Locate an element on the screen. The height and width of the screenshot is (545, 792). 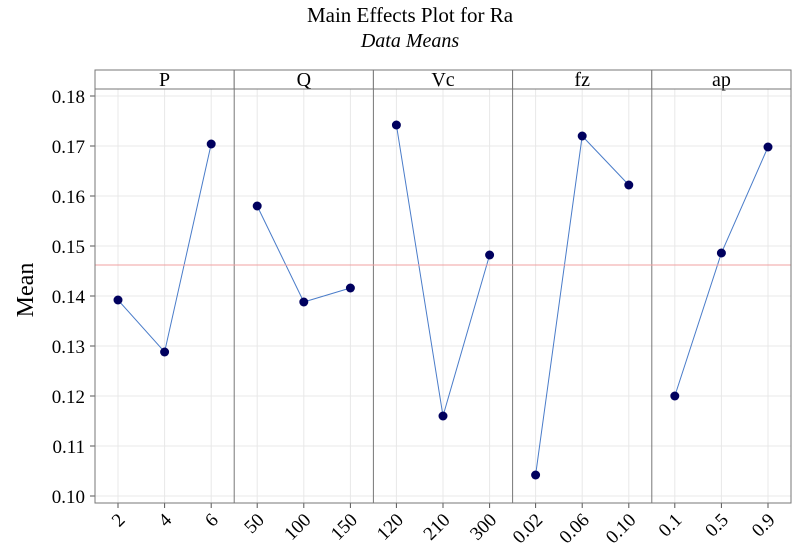
x-tick-label: 4 is located at coordinates (166, 520).